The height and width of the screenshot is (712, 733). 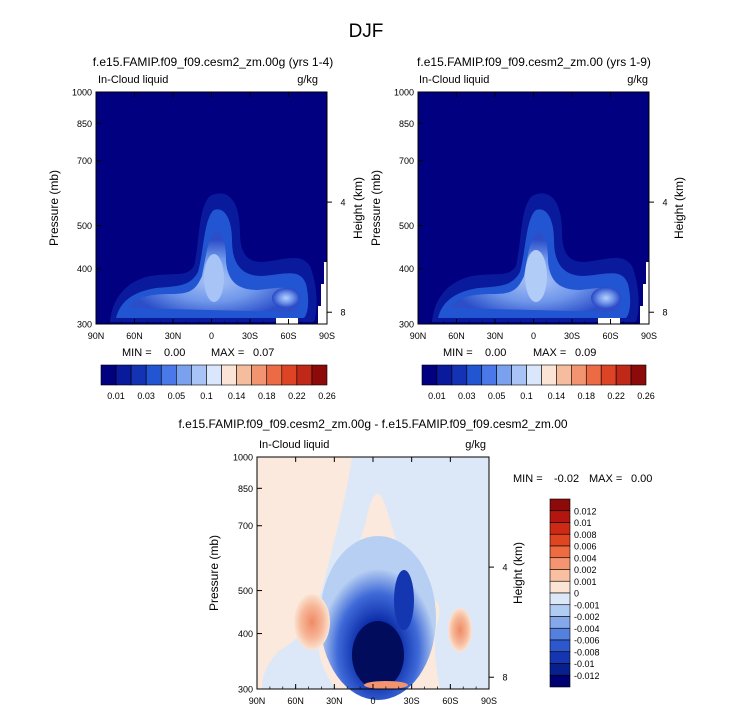 What do you see at coordinates (606, 298) in the screenshot?
I see `contour-peak-south` at bounding box center [606, 298].